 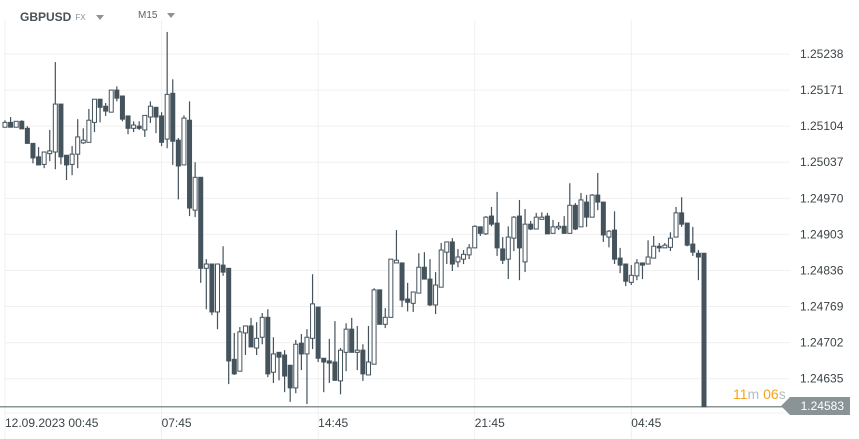 I want to click on chevron-down-icon, so click(x=171, y=15).